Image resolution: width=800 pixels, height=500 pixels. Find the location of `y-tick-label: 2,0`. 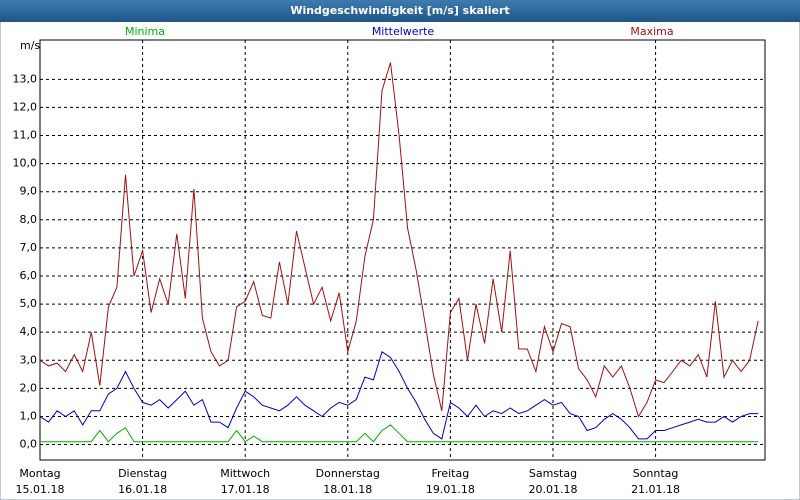

y-tick-label: 2,0 is located at coordinates (29, 387).